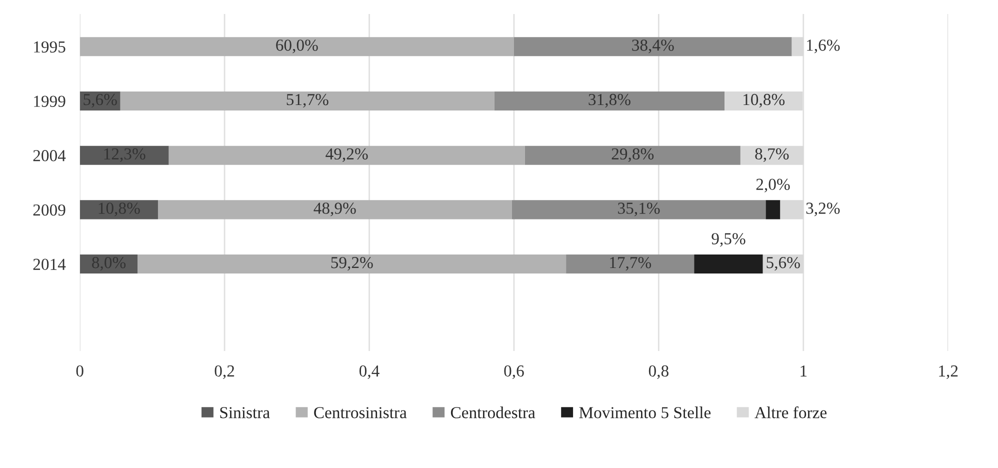 Image resolution: width=998 pixels, height=468 pixels. Describe the element at coordinates (369, 372) in the screenshot. I see `x-tick-label: 0,4` at that location.